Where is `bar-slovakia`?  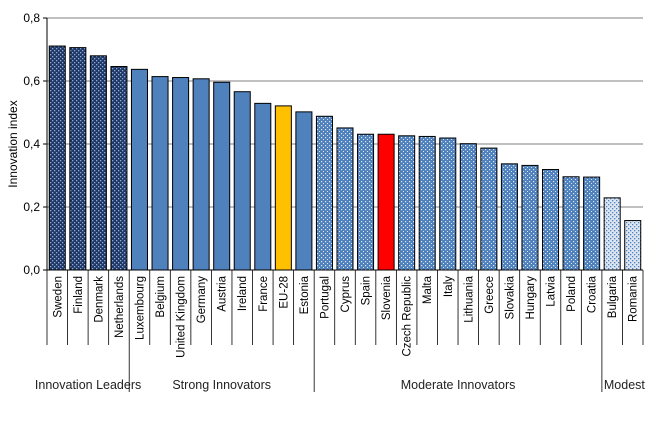 bar-slovakia is located at coordinates (509, 217).